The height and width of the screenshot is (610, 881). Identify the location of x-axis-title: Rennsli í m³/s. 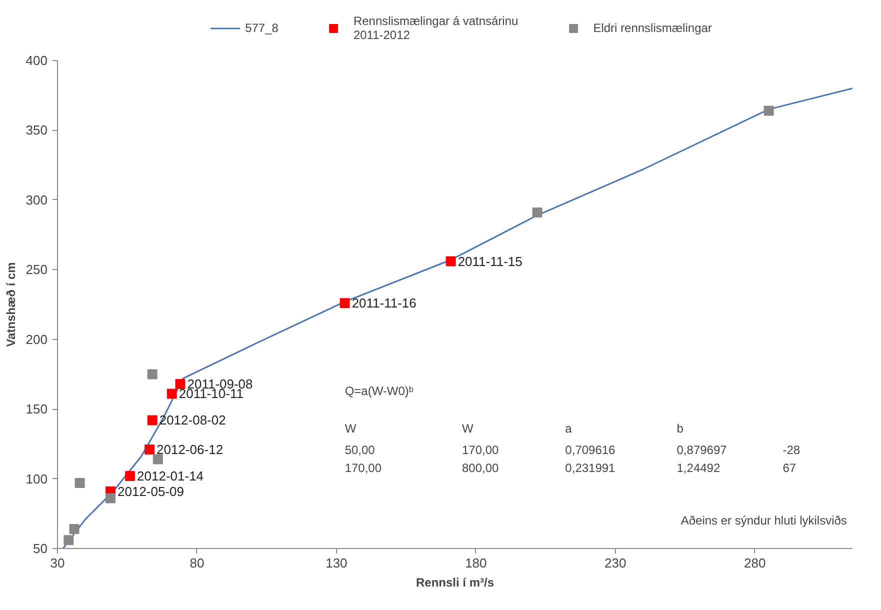
(455, 583).